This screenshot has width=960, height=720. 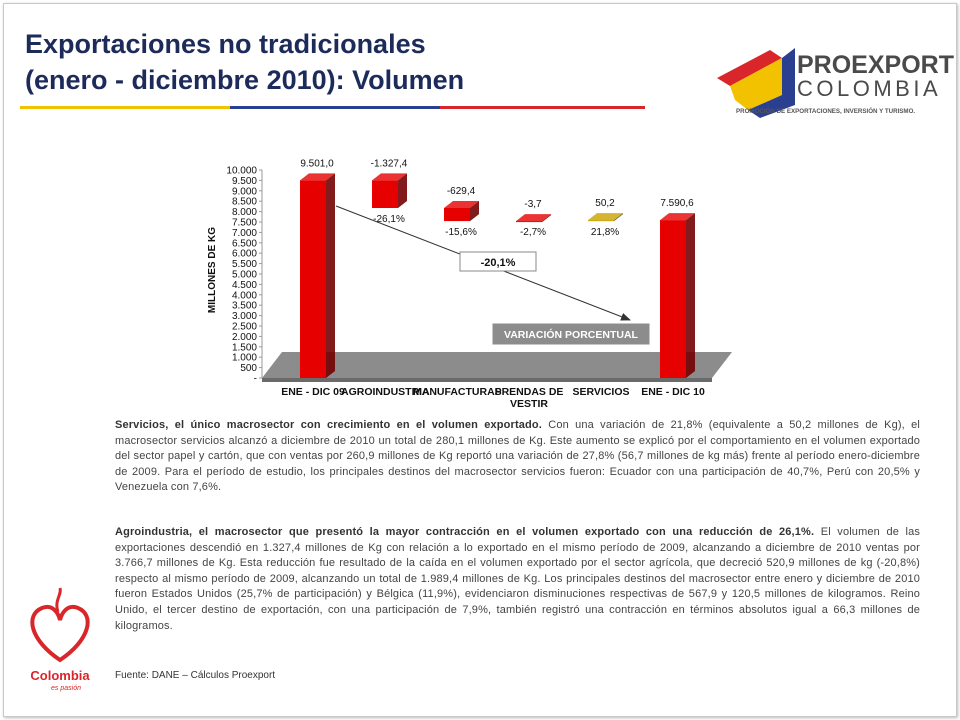 What do you see at coordinates (60, 675) in the screenshot?
I see `brand-name: Colombia` at bounding box center [60, 675].